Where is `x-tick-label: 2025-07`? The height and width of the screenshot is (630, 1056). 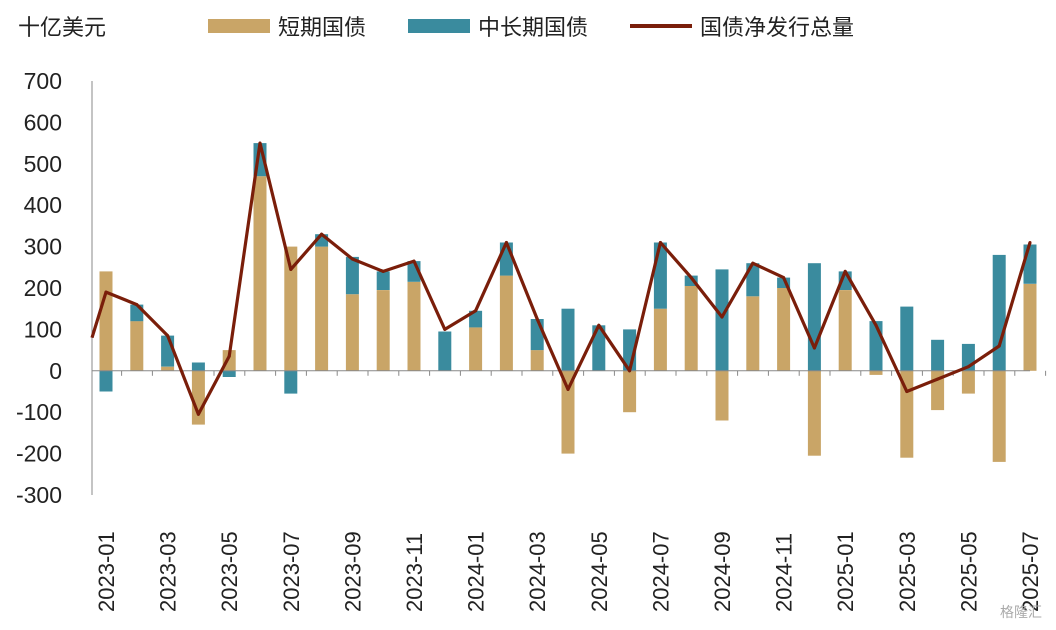 x-tick-label: 2025-07 is located at coordinates (1030, 571).